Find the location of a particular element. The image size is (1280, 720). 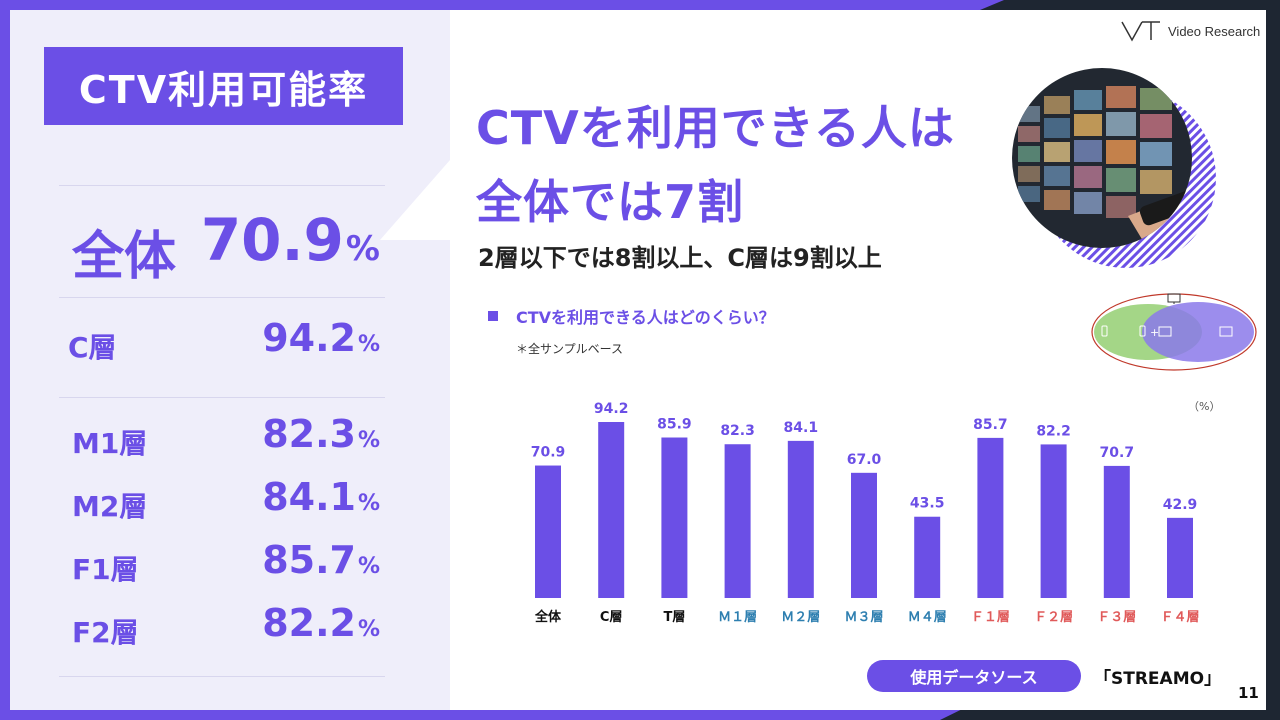

category-label: Ｍ１層 is located at coordinates (737, 617).